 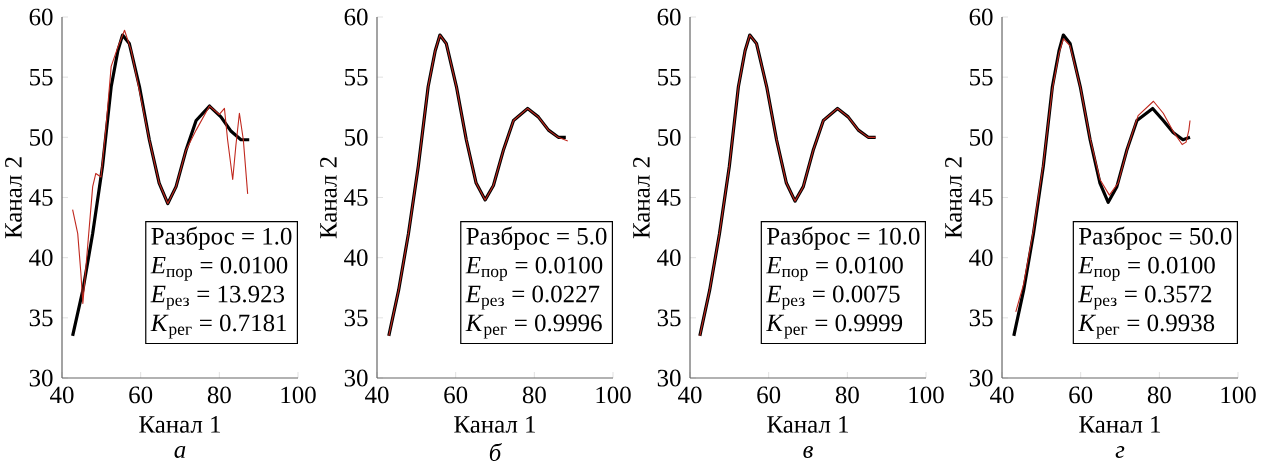 I want to click on annotation: Разброс = 10.0, so click(x=843, y=238).